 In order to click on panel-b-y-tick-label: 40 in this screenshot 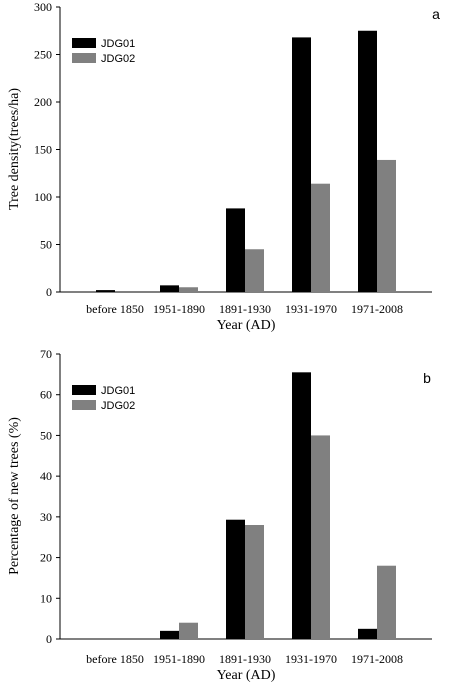, I will do `click(46, 476)`.